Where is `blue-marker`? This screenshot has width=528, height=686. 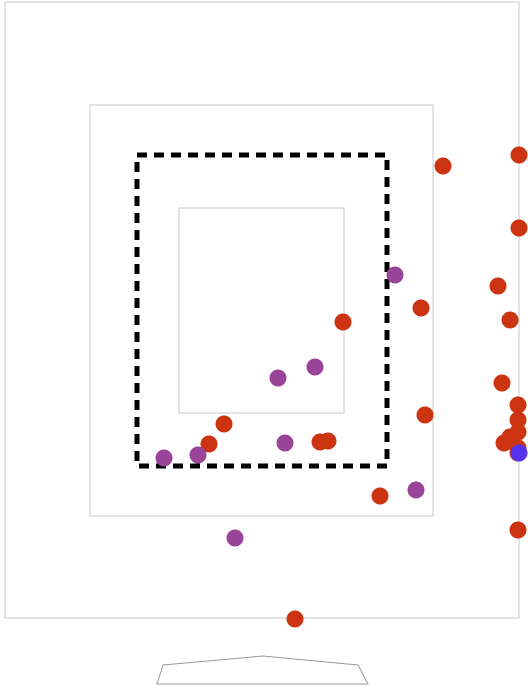
blue-marker is located at coordinates (519, 453).